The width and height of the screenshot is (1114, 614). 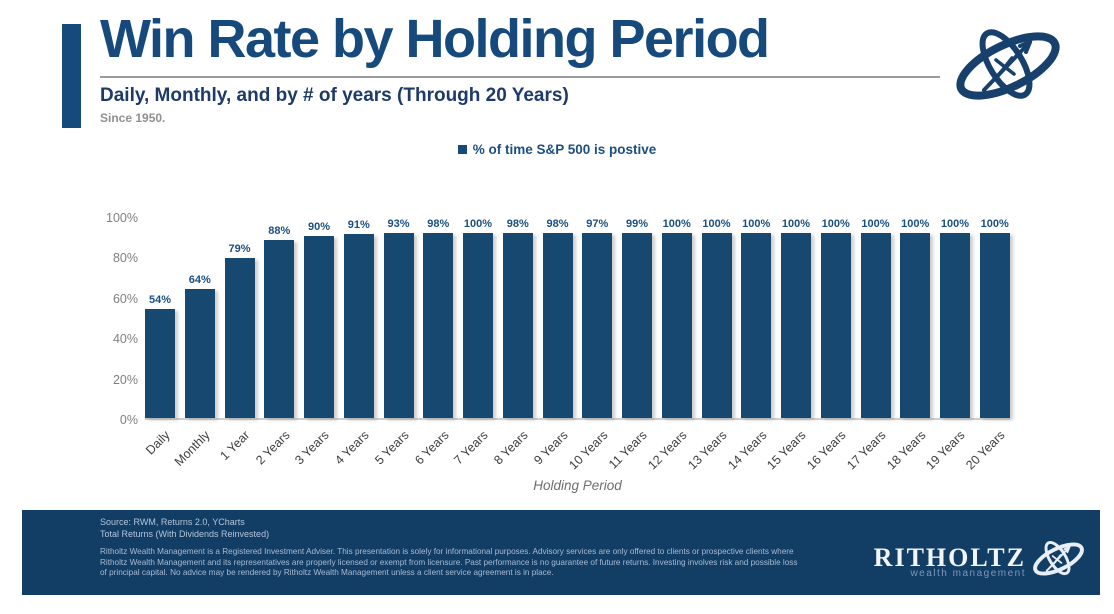 What do you see at coordinates (435, 39) in the screenshot?
I see `page-title: Win Rate by Holding Period` at bounding box center [435, 39].